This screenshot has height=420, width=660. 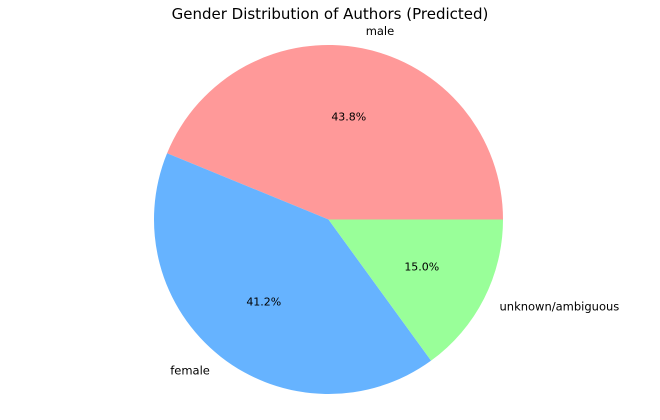 What do you see at coordinates (348, 116) in the screenshot?
I see `pct-label-male: 43.8%` at bounding box center [348, 116].